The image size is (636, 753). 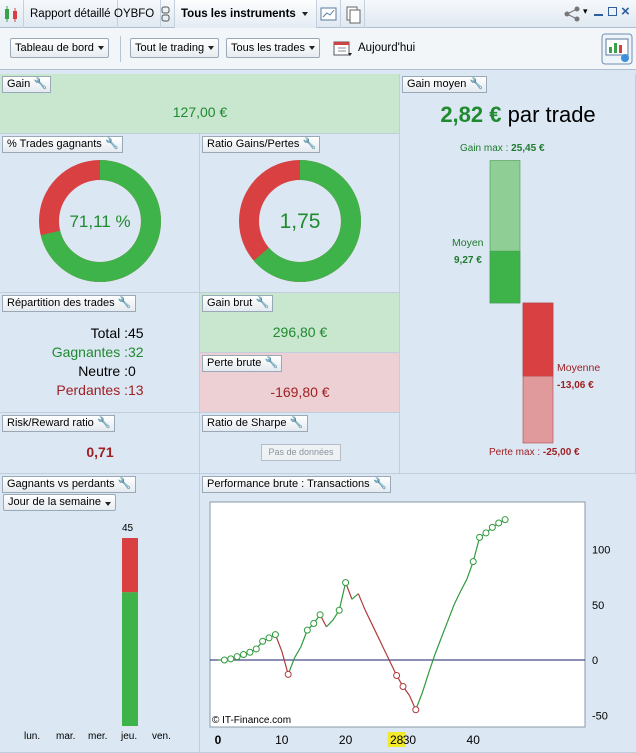 I want to click on gross-gain-title: Gain brut 🔧, so click(x=238, y=303).